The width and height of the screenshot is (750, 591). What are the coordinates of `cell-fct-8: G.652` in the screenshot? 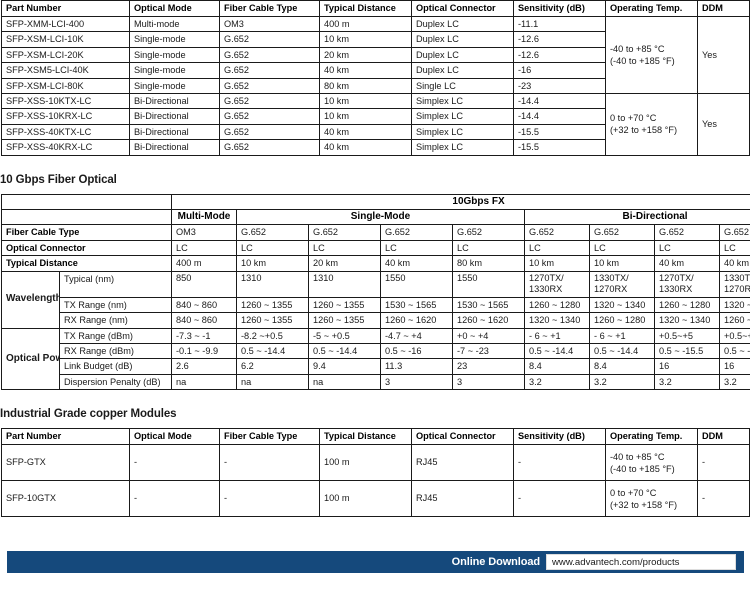 It's located at (734, 232).